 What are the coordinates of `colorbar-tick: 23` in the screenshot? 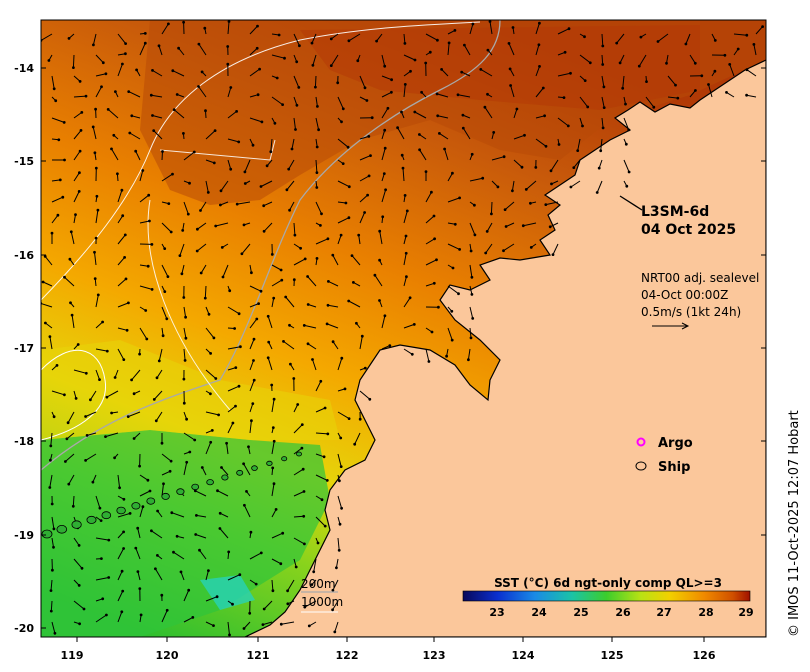 It's located at (496, 612).